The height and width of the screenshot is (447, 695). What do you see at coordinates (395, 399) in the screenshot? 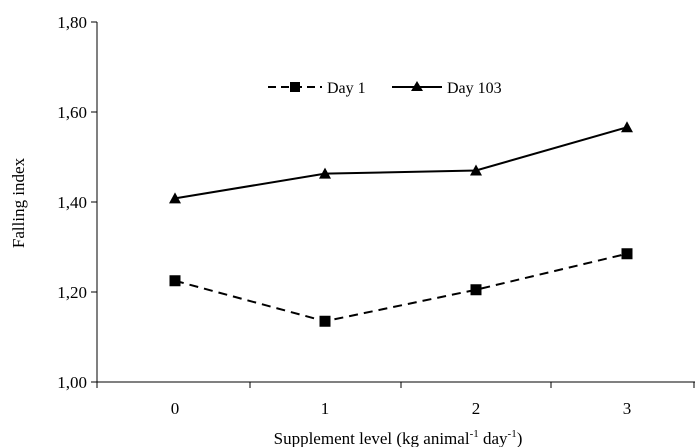
I see `x-axis: 0 1 2 3` at bounding box center [395, 399].